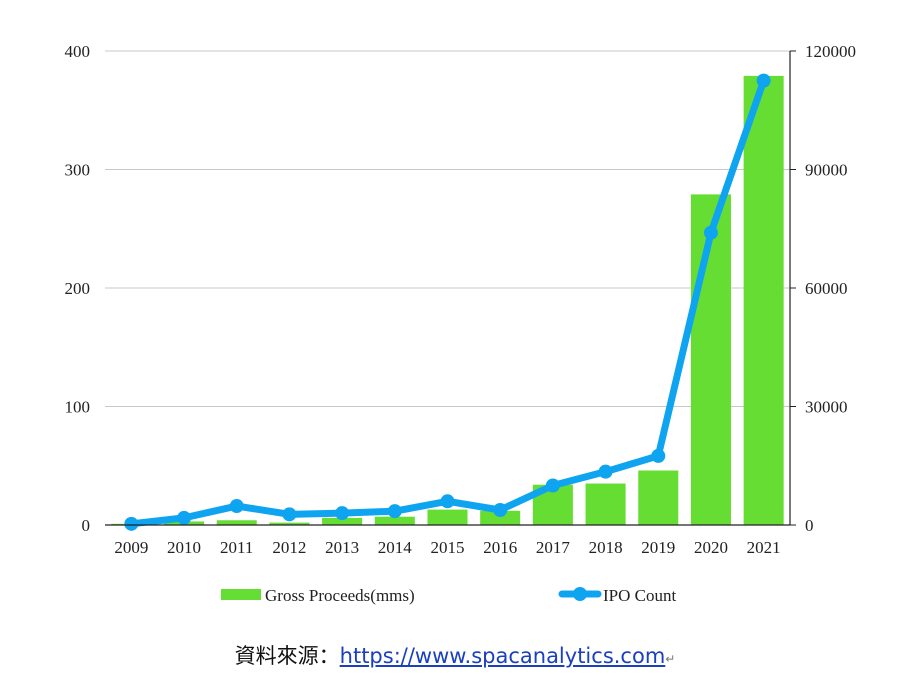  What do you see at coordinates (342, 547) in the screenshot?
I see `x-tick-label: 2013` at bounding box center [342, 547].